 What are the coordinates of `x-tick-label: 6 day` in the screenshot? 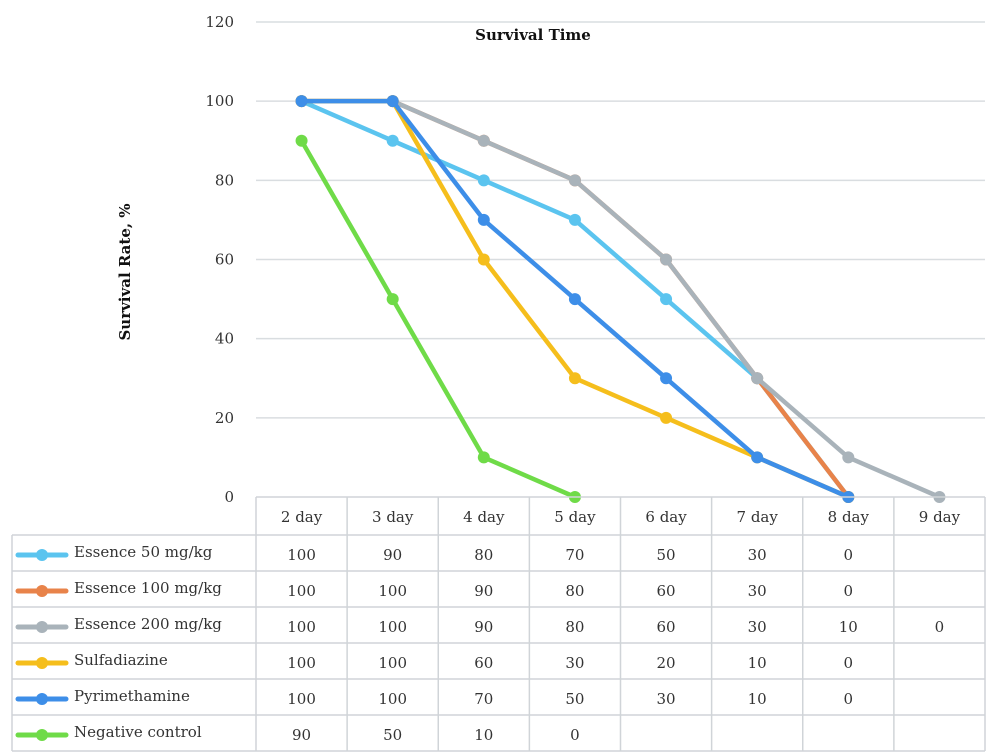 It's located at (666, 517).